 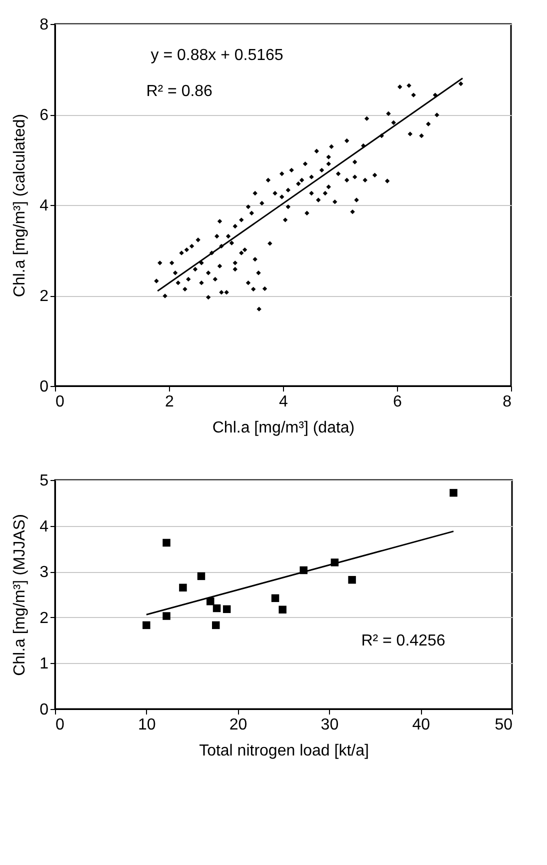 What do you see at coordinates (284, 751) in the screenshot?
I see `x-axis-title: Total nitrogen load [kt/a]` at bounding box center [284, 751].